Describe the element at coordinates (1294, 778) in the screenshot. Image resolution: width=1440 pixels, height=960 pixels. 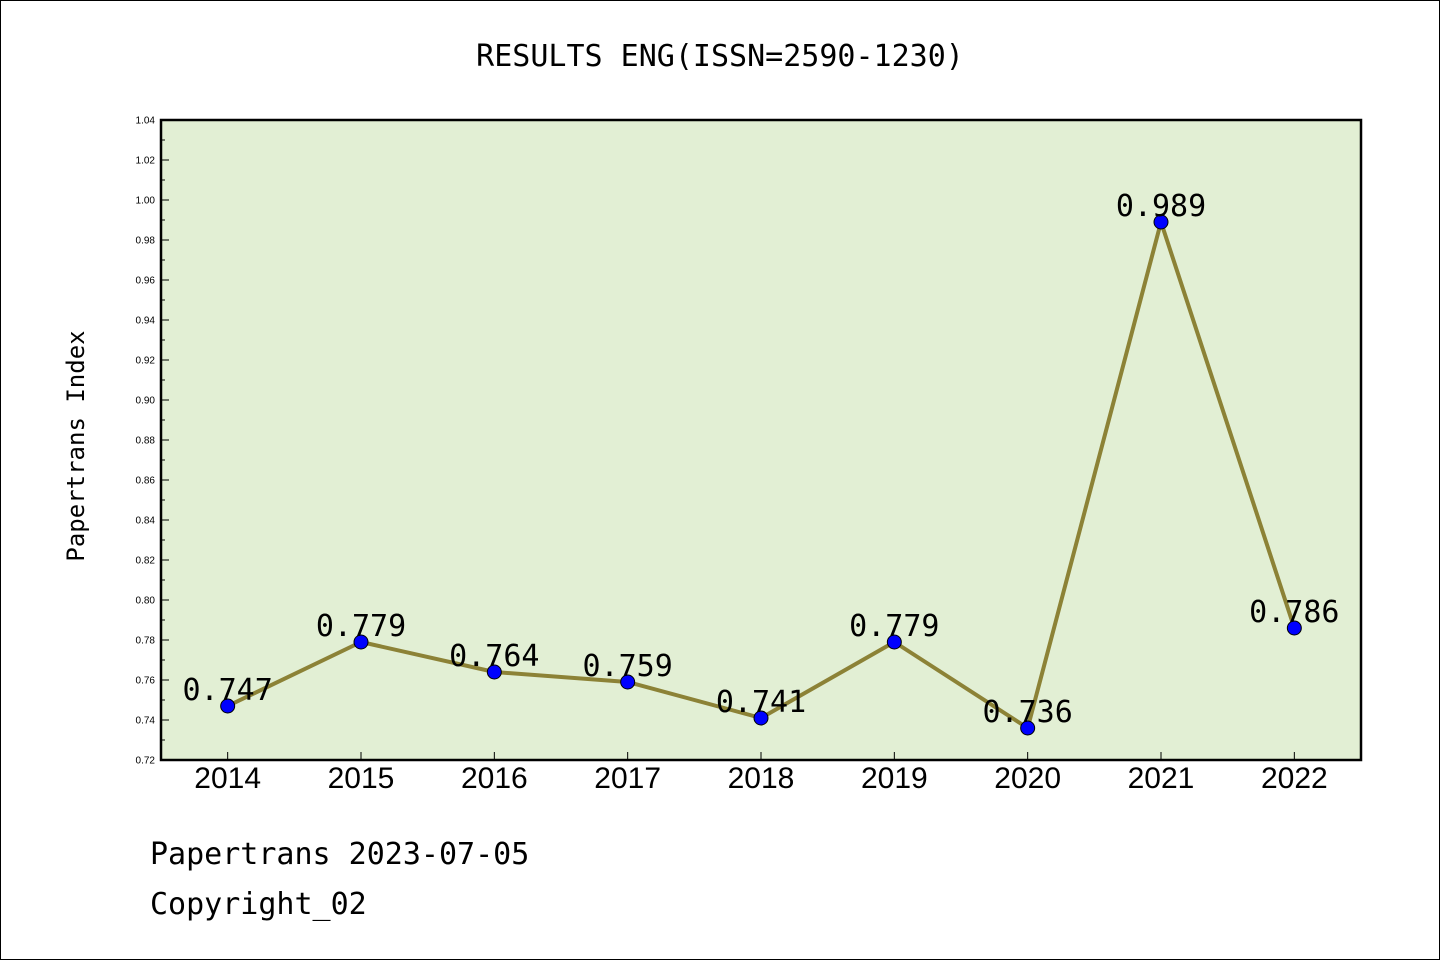
I see `x-tick-label: 2022` at that location.